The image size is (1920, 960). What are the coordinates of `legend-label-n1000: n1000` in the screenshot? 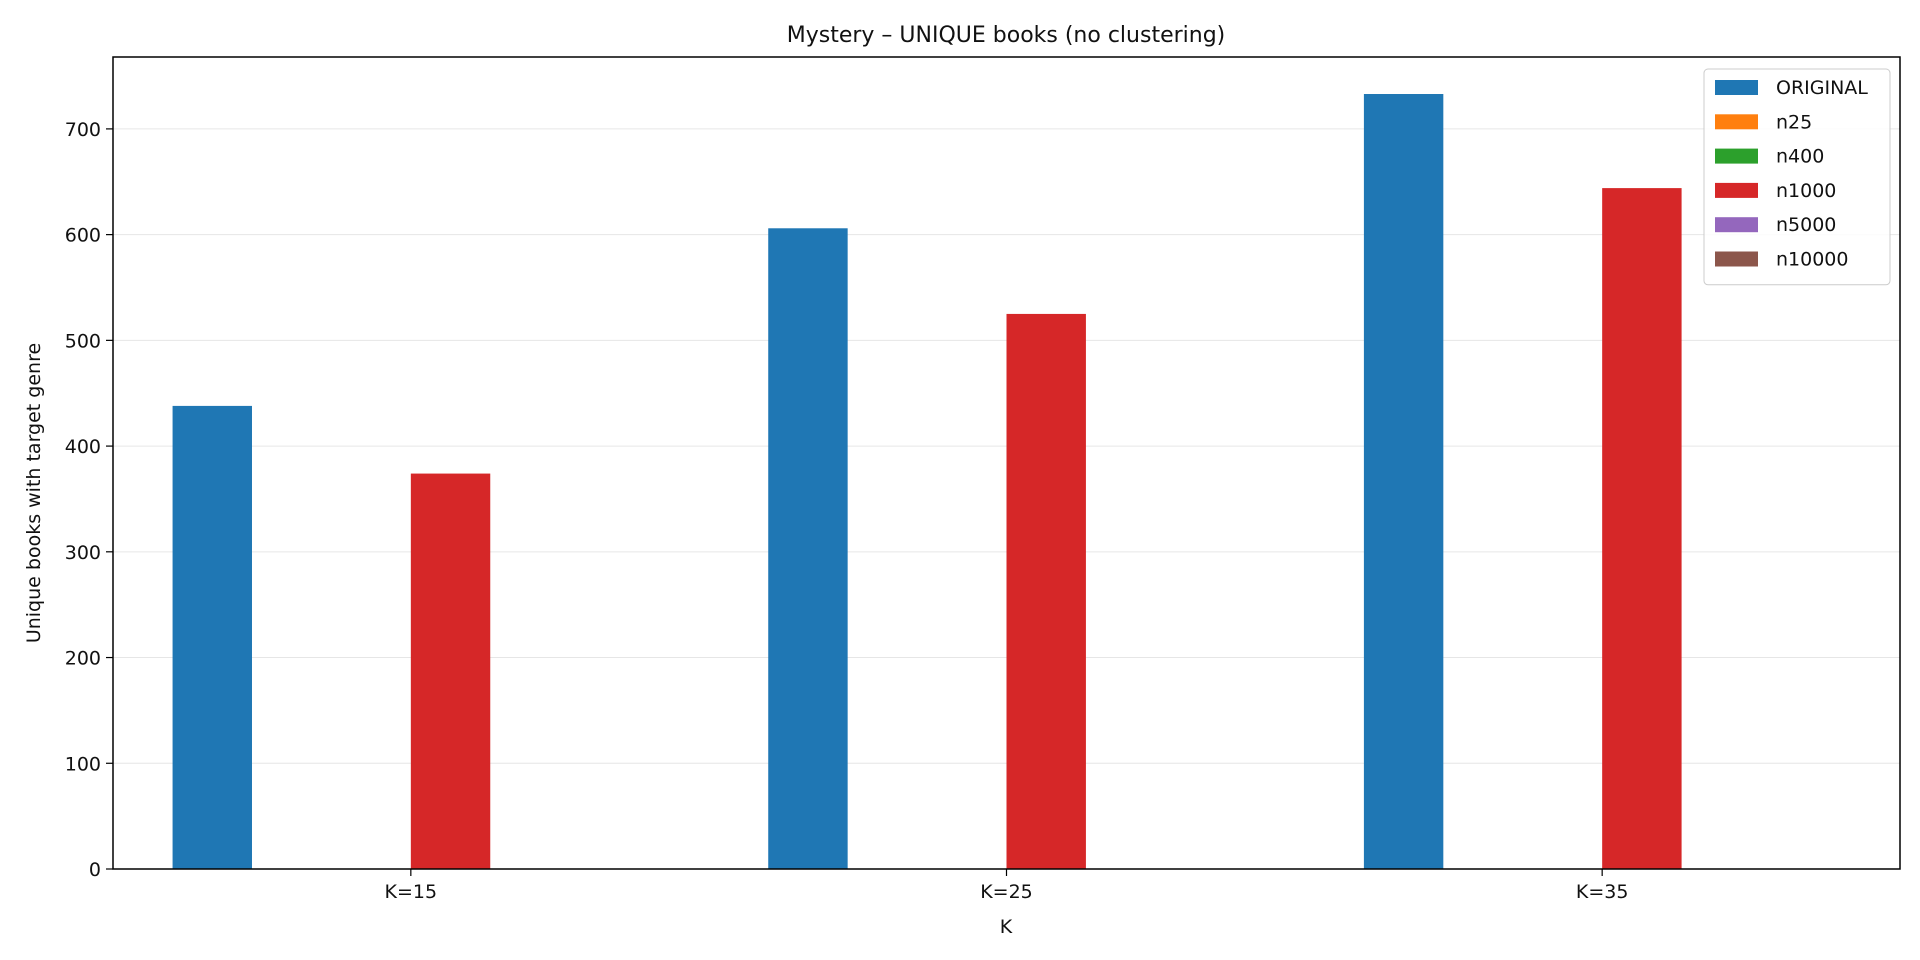 It's located at (1806, 191).